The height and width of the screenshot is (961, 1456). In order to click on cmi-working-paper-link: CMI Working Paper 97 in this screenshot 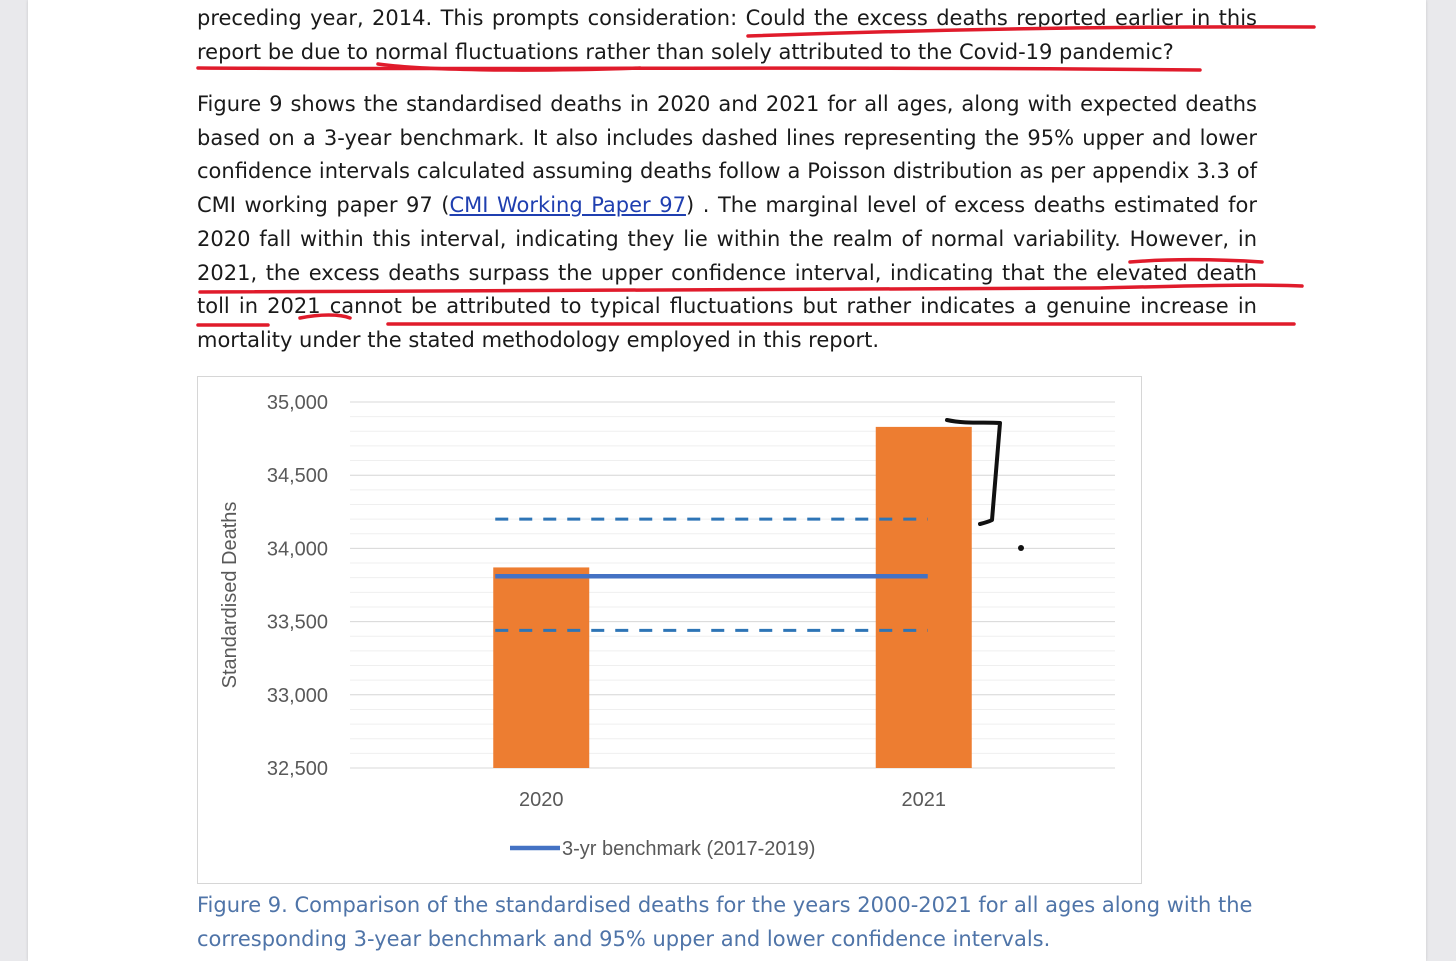, I will do `click(567, 205)`.